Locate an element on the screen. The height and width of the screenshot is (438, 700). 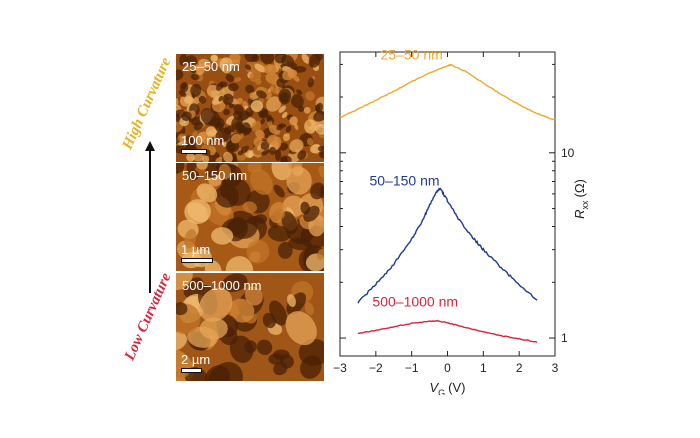
high-curvature-label: High Curvature is located at coordinates (147, 104).